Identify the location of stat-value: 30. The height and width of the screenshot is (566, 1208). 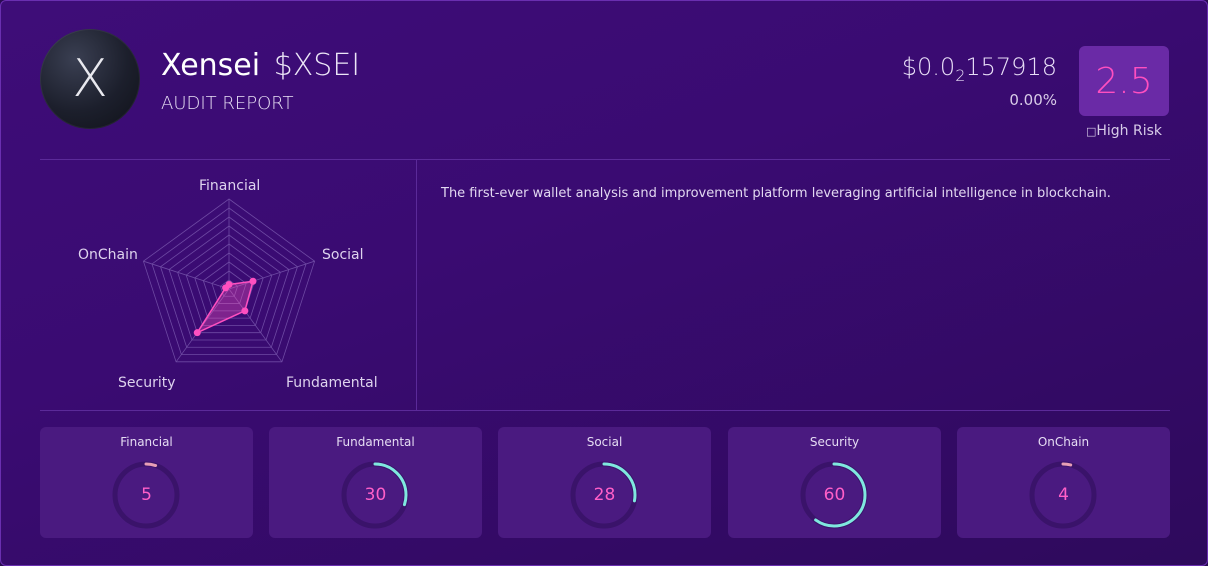
(375, 495).